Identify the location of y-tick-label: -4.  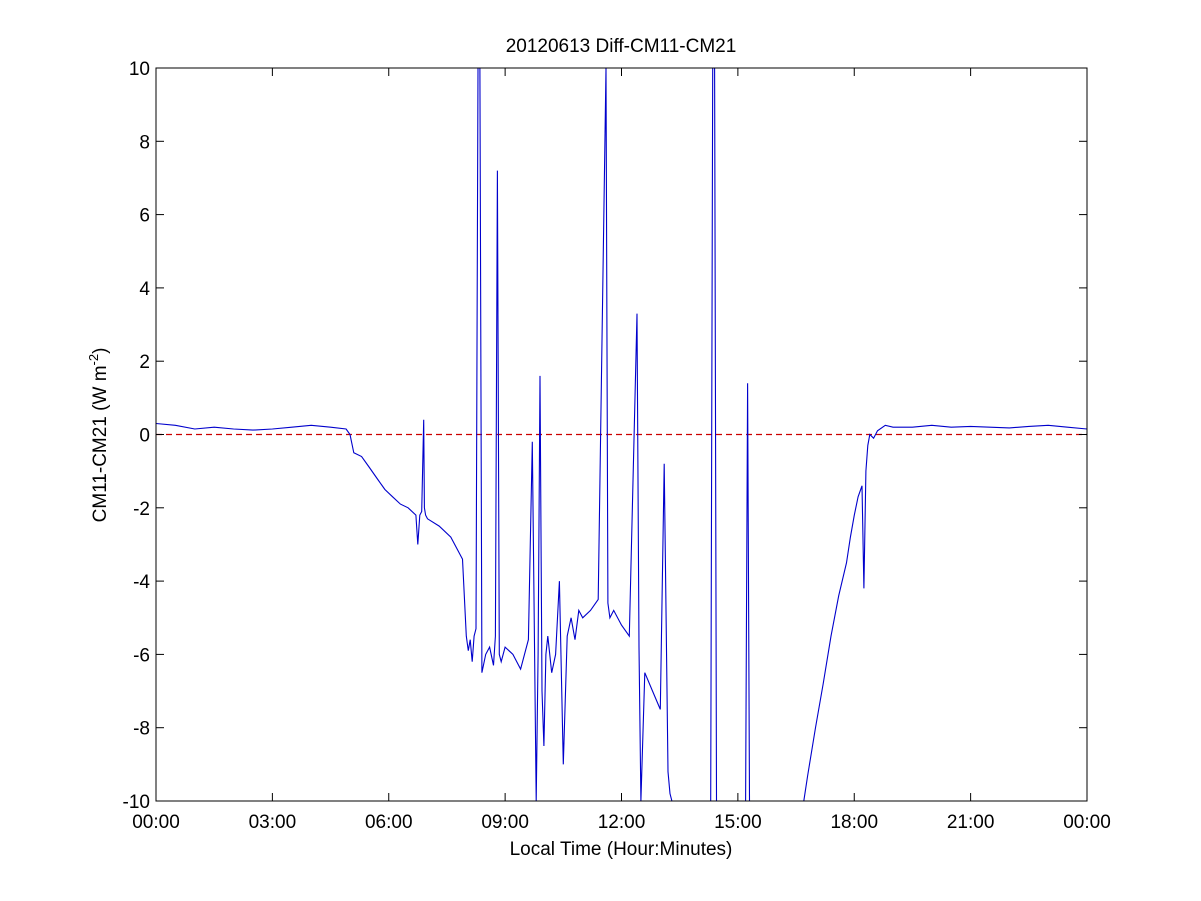
(141, 582).